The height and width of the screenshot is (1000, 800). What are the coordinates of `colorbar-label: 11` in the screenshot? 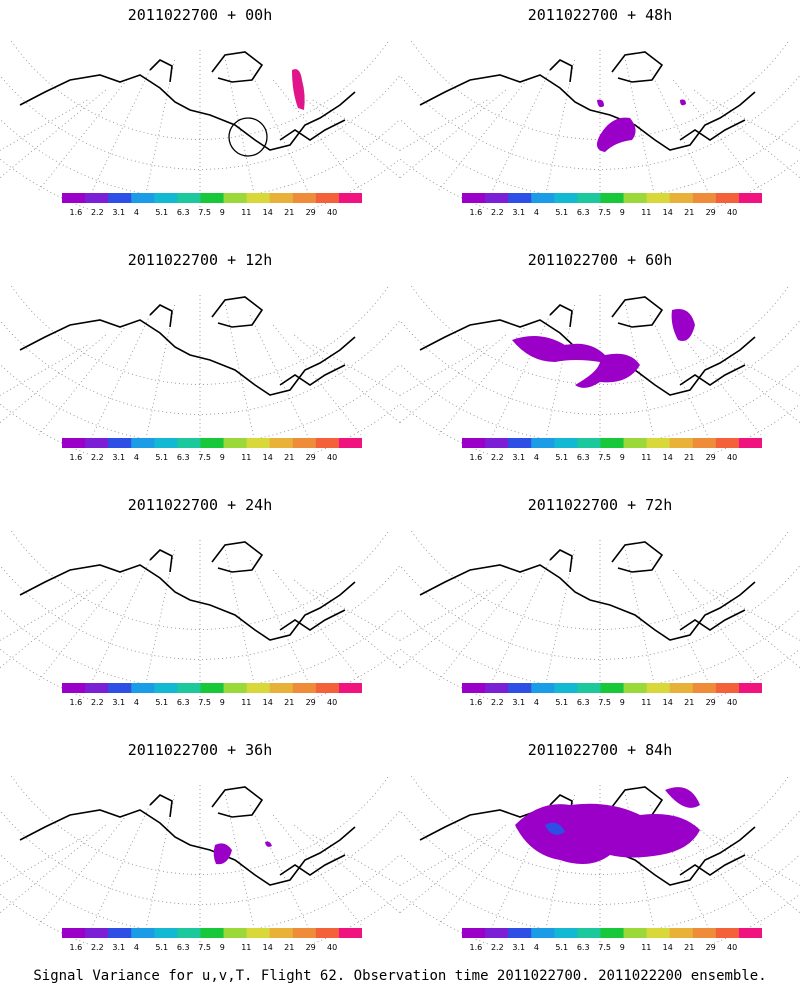 It's located at (646, 947).